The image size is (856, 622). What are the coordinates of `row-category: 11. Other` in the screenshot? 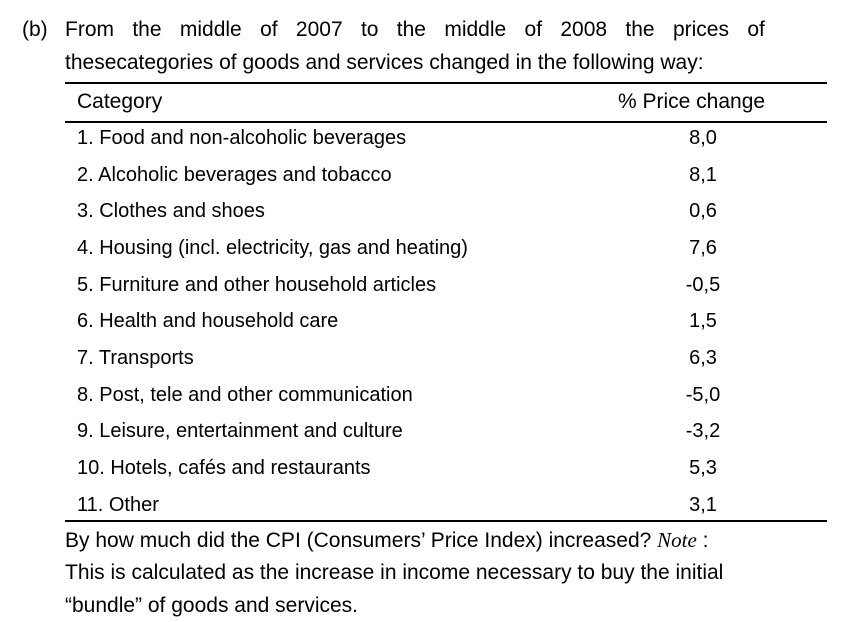 It's located at (118, 505).